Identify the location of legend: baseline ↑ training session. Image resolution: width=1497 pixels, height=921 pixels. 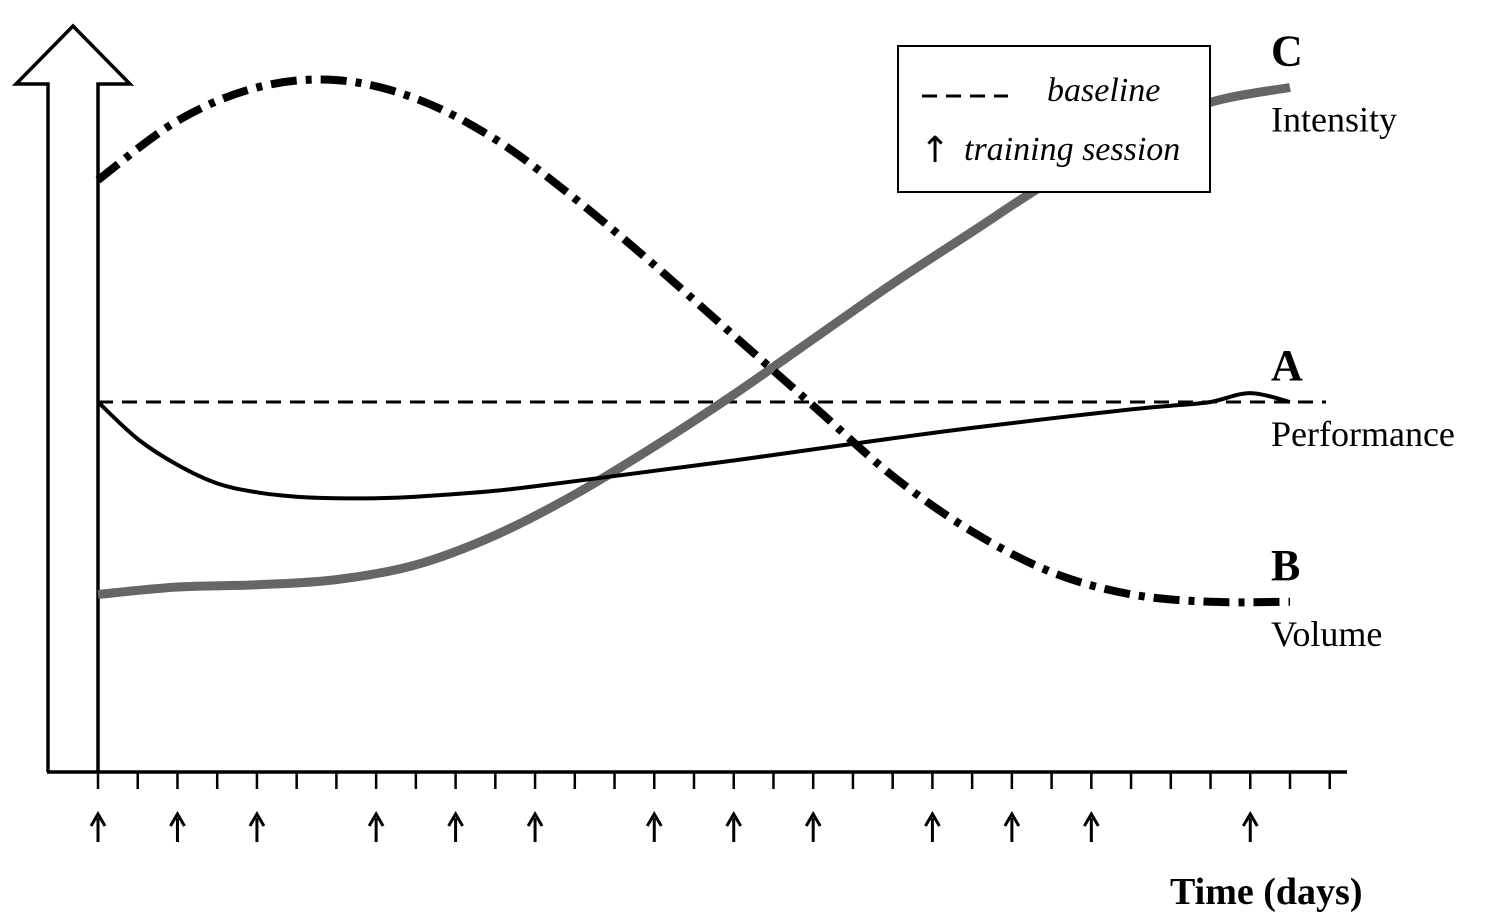
(1054, 119).